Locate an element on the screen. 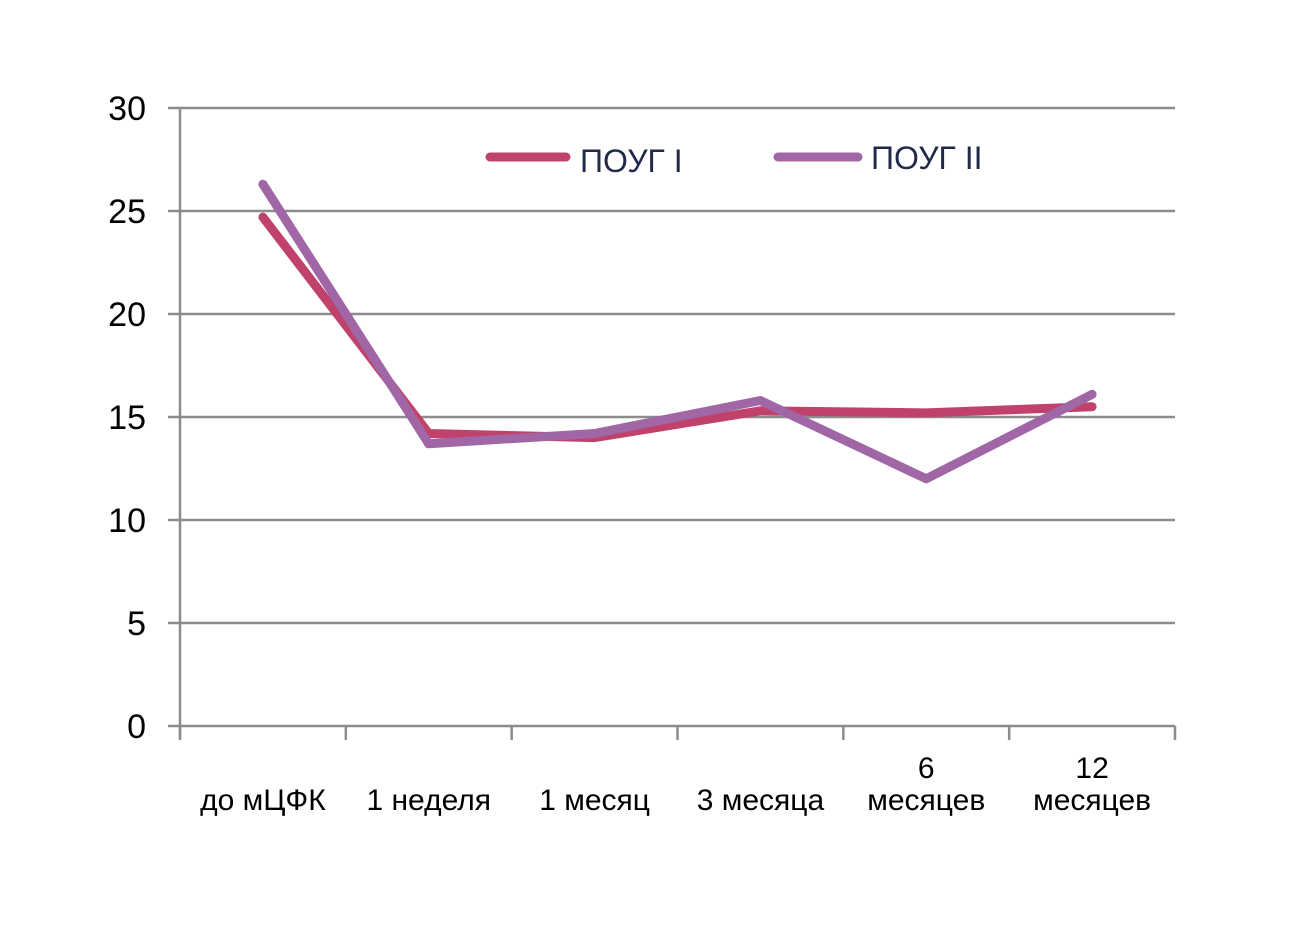 Image resolution: width=1298 pixels, height=926 pixels. x-tick-label: до мЦФК is located at coordinates (263, 800).